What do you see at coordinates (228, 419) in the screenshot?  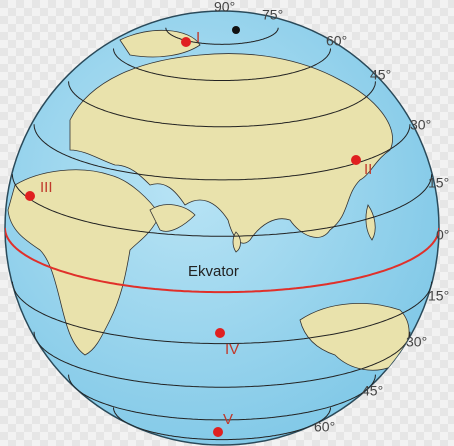 I see `point-label: V` at bounding box center [228, 419].